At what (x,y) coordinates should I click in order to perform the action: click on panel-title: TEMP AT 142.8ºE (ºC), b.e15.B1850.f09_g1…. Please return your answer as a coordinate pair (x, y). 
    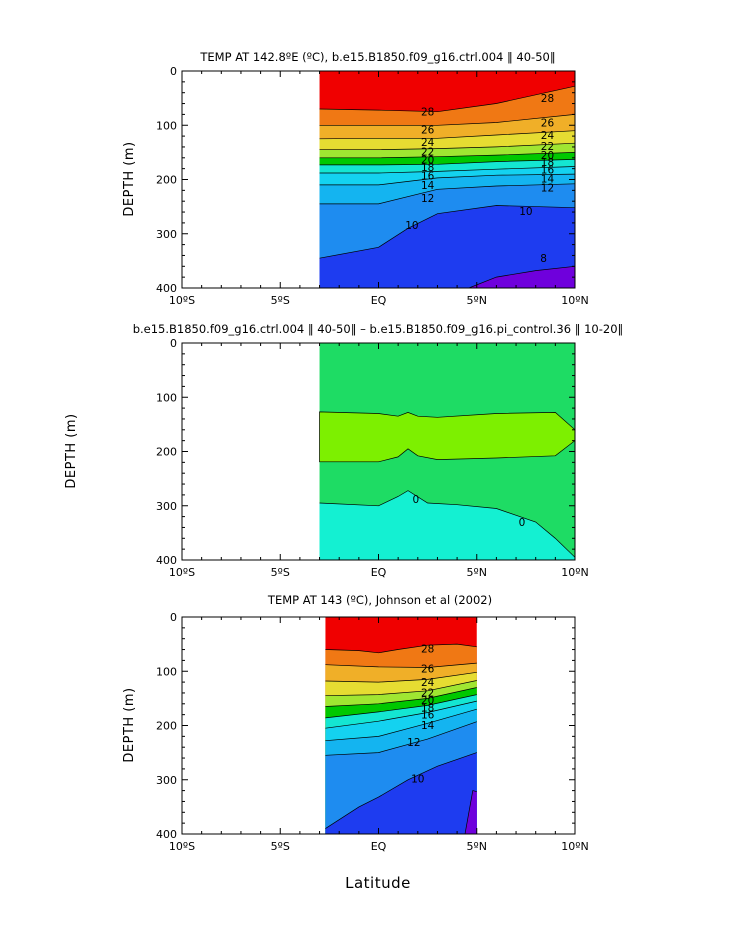
    Looking at the image, I should click on (377, 57).